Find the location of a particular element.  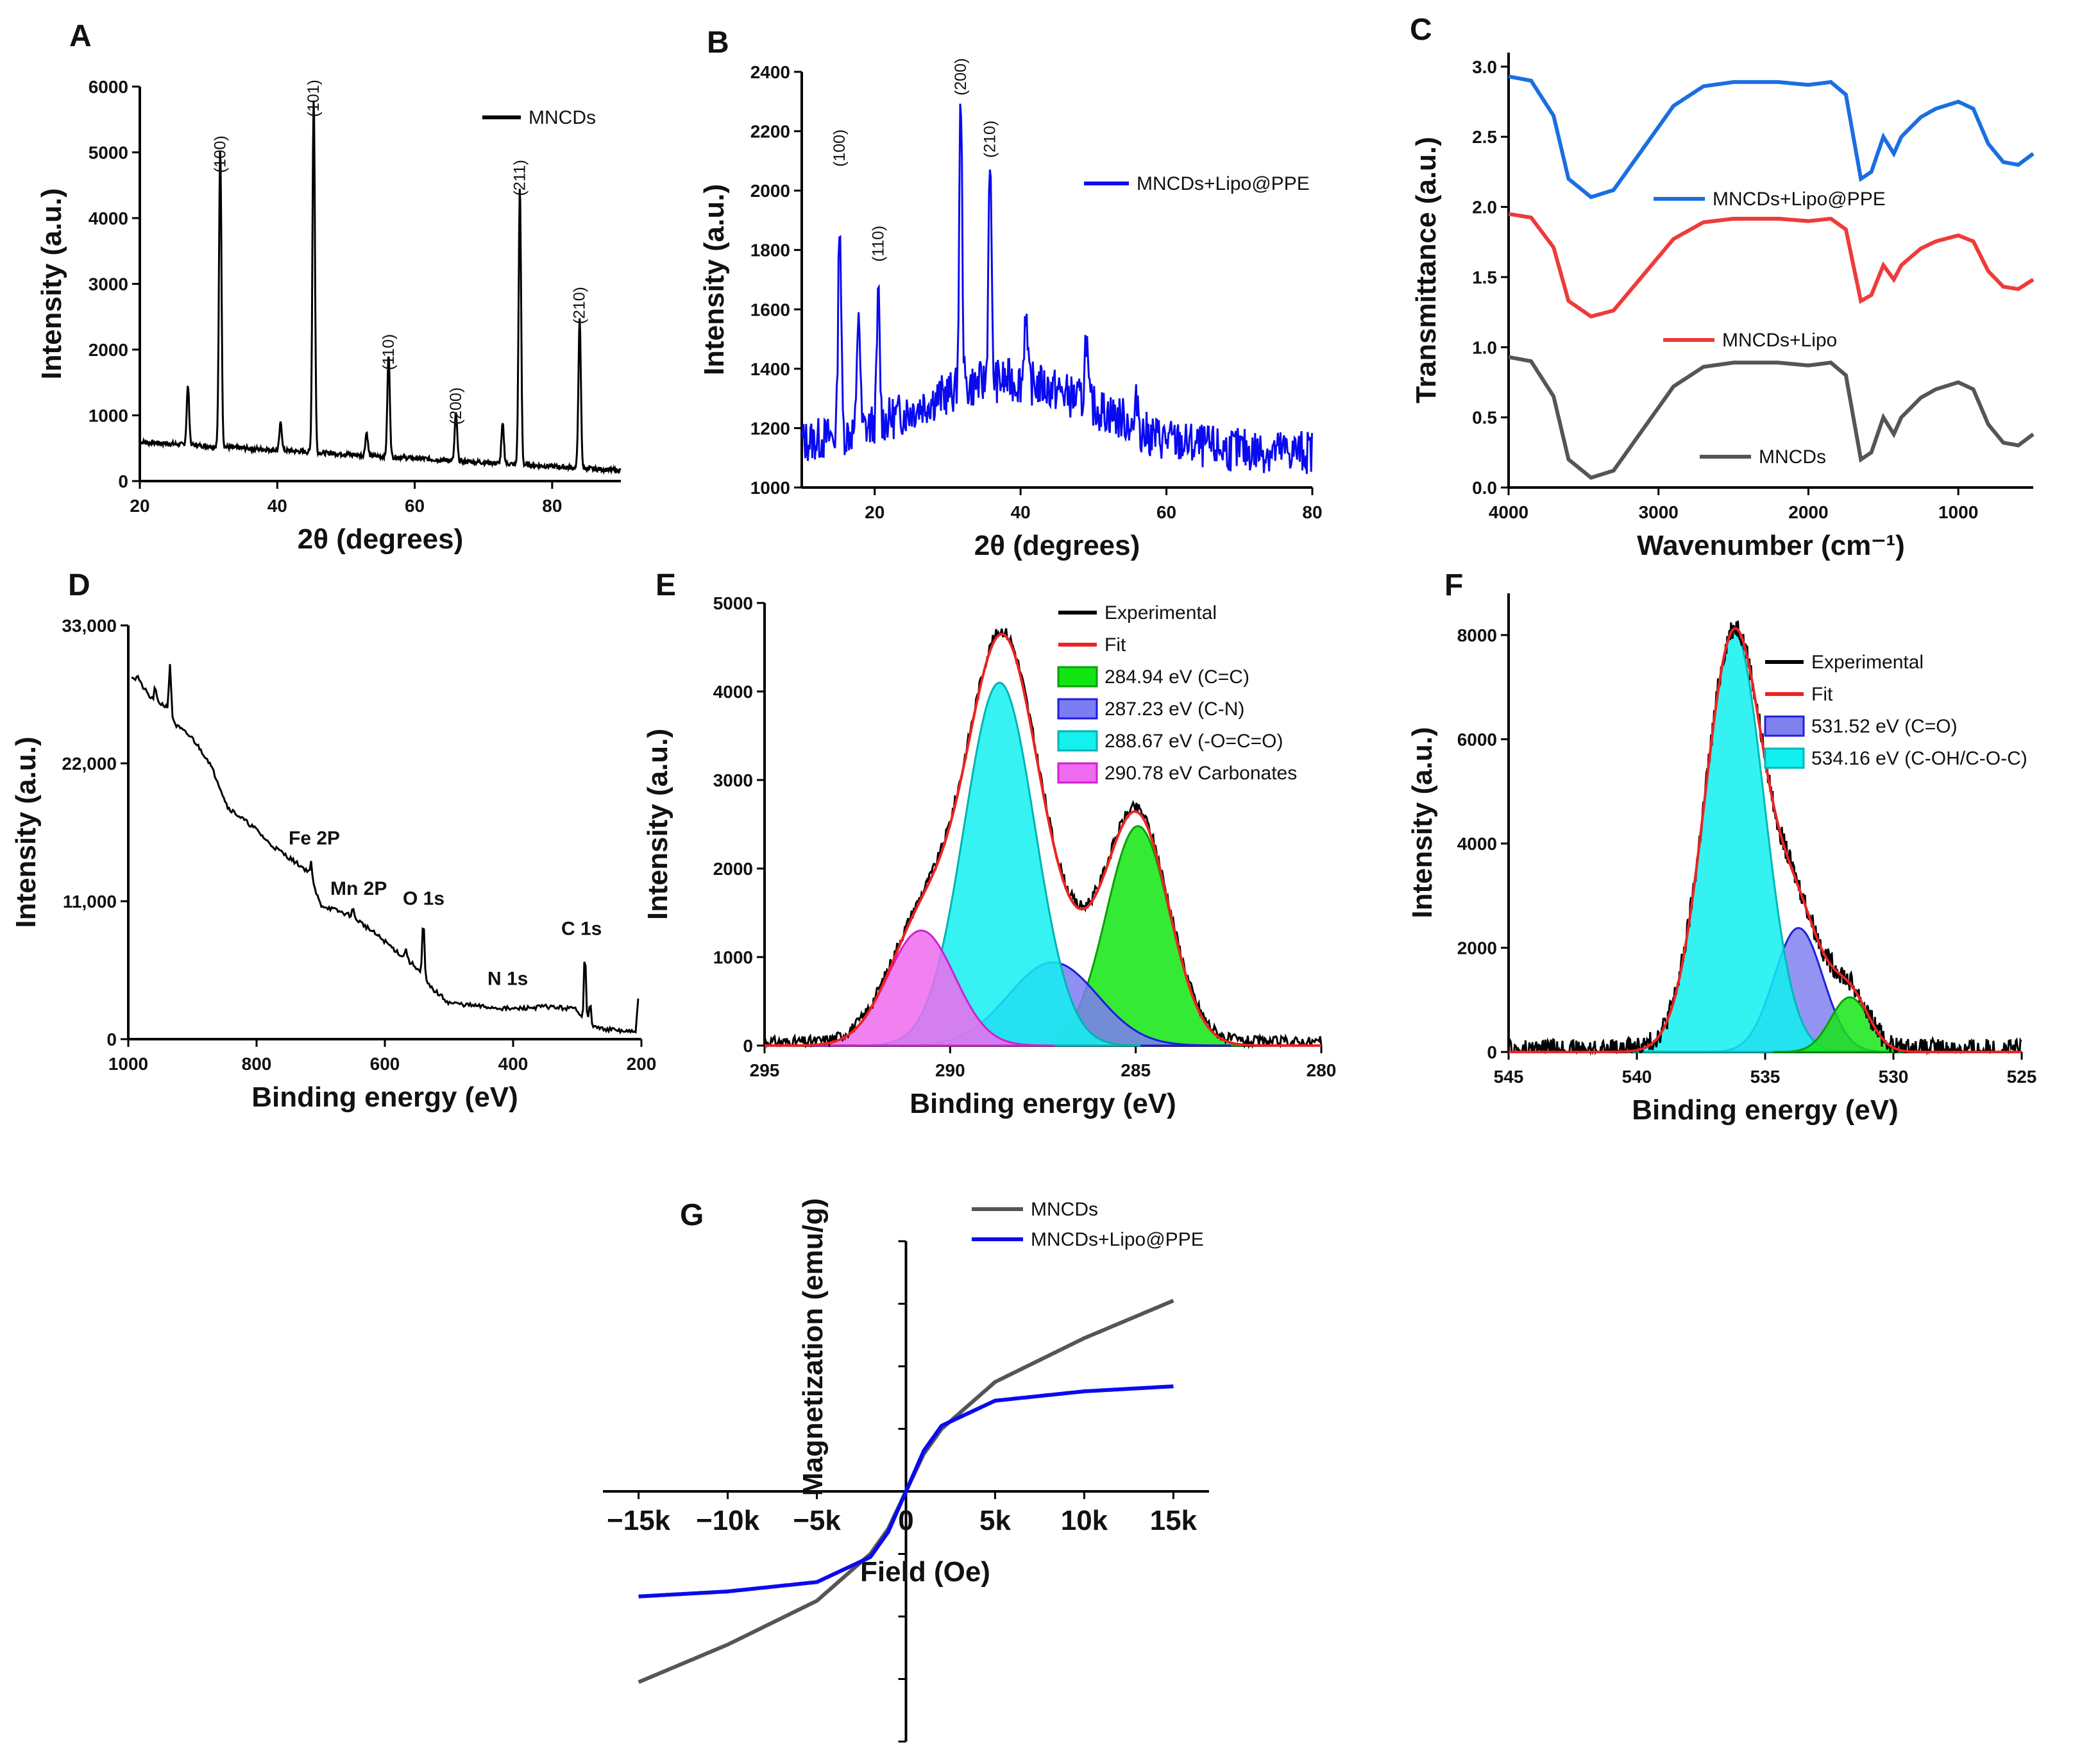

x-tick-label: −15k is located at coordinates (639, 1520).